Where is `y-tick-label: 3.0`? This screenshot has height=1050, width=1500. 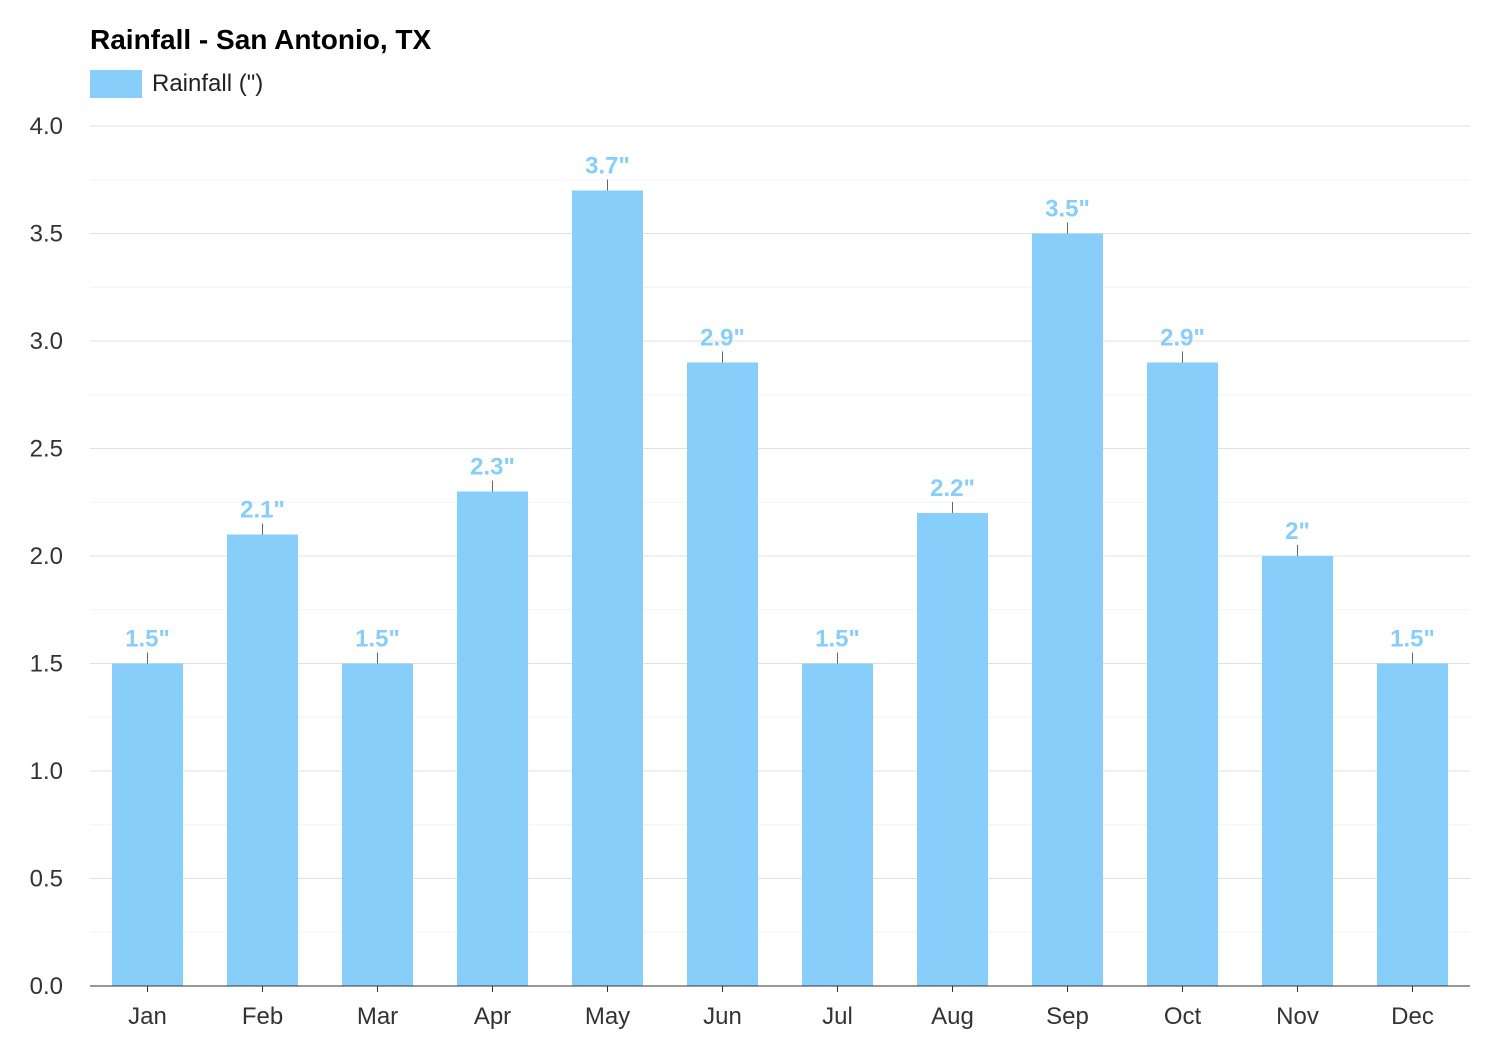
y-tick-label: 3.0 is located at coordinates (46, 341).